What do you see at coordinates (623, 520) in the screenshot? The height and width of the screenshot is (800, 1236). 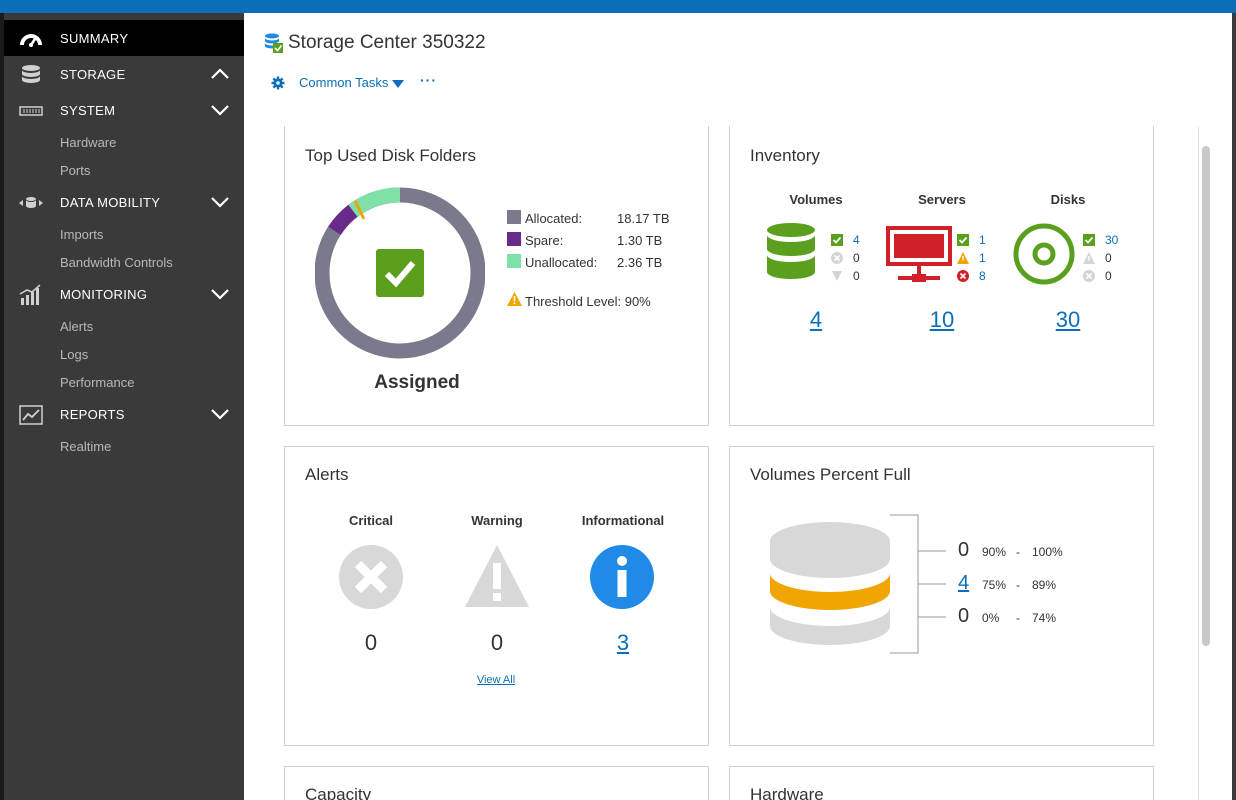 I see `informational-heading: Informational` at bounding box center [623, 520].